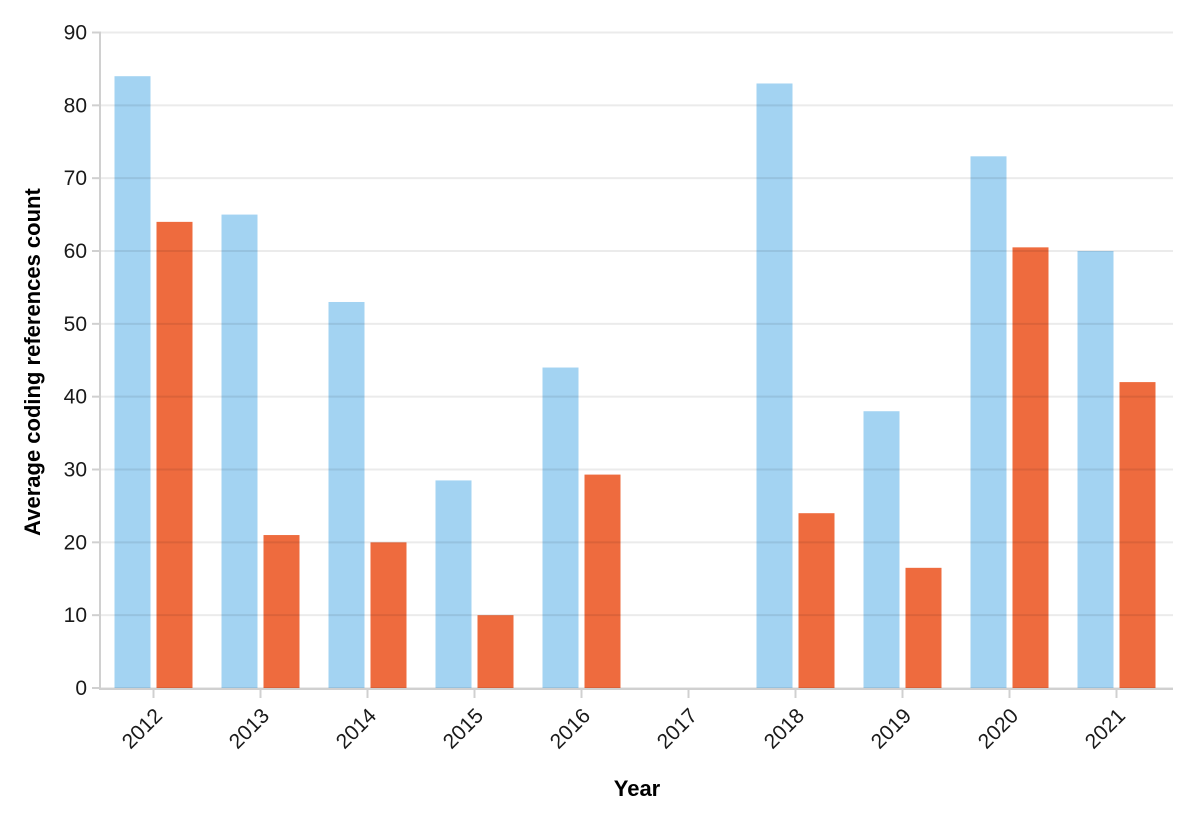  Describe the element at coordinates (881, 549) in the screenshot. I see `bar-2019-blue` at that location.